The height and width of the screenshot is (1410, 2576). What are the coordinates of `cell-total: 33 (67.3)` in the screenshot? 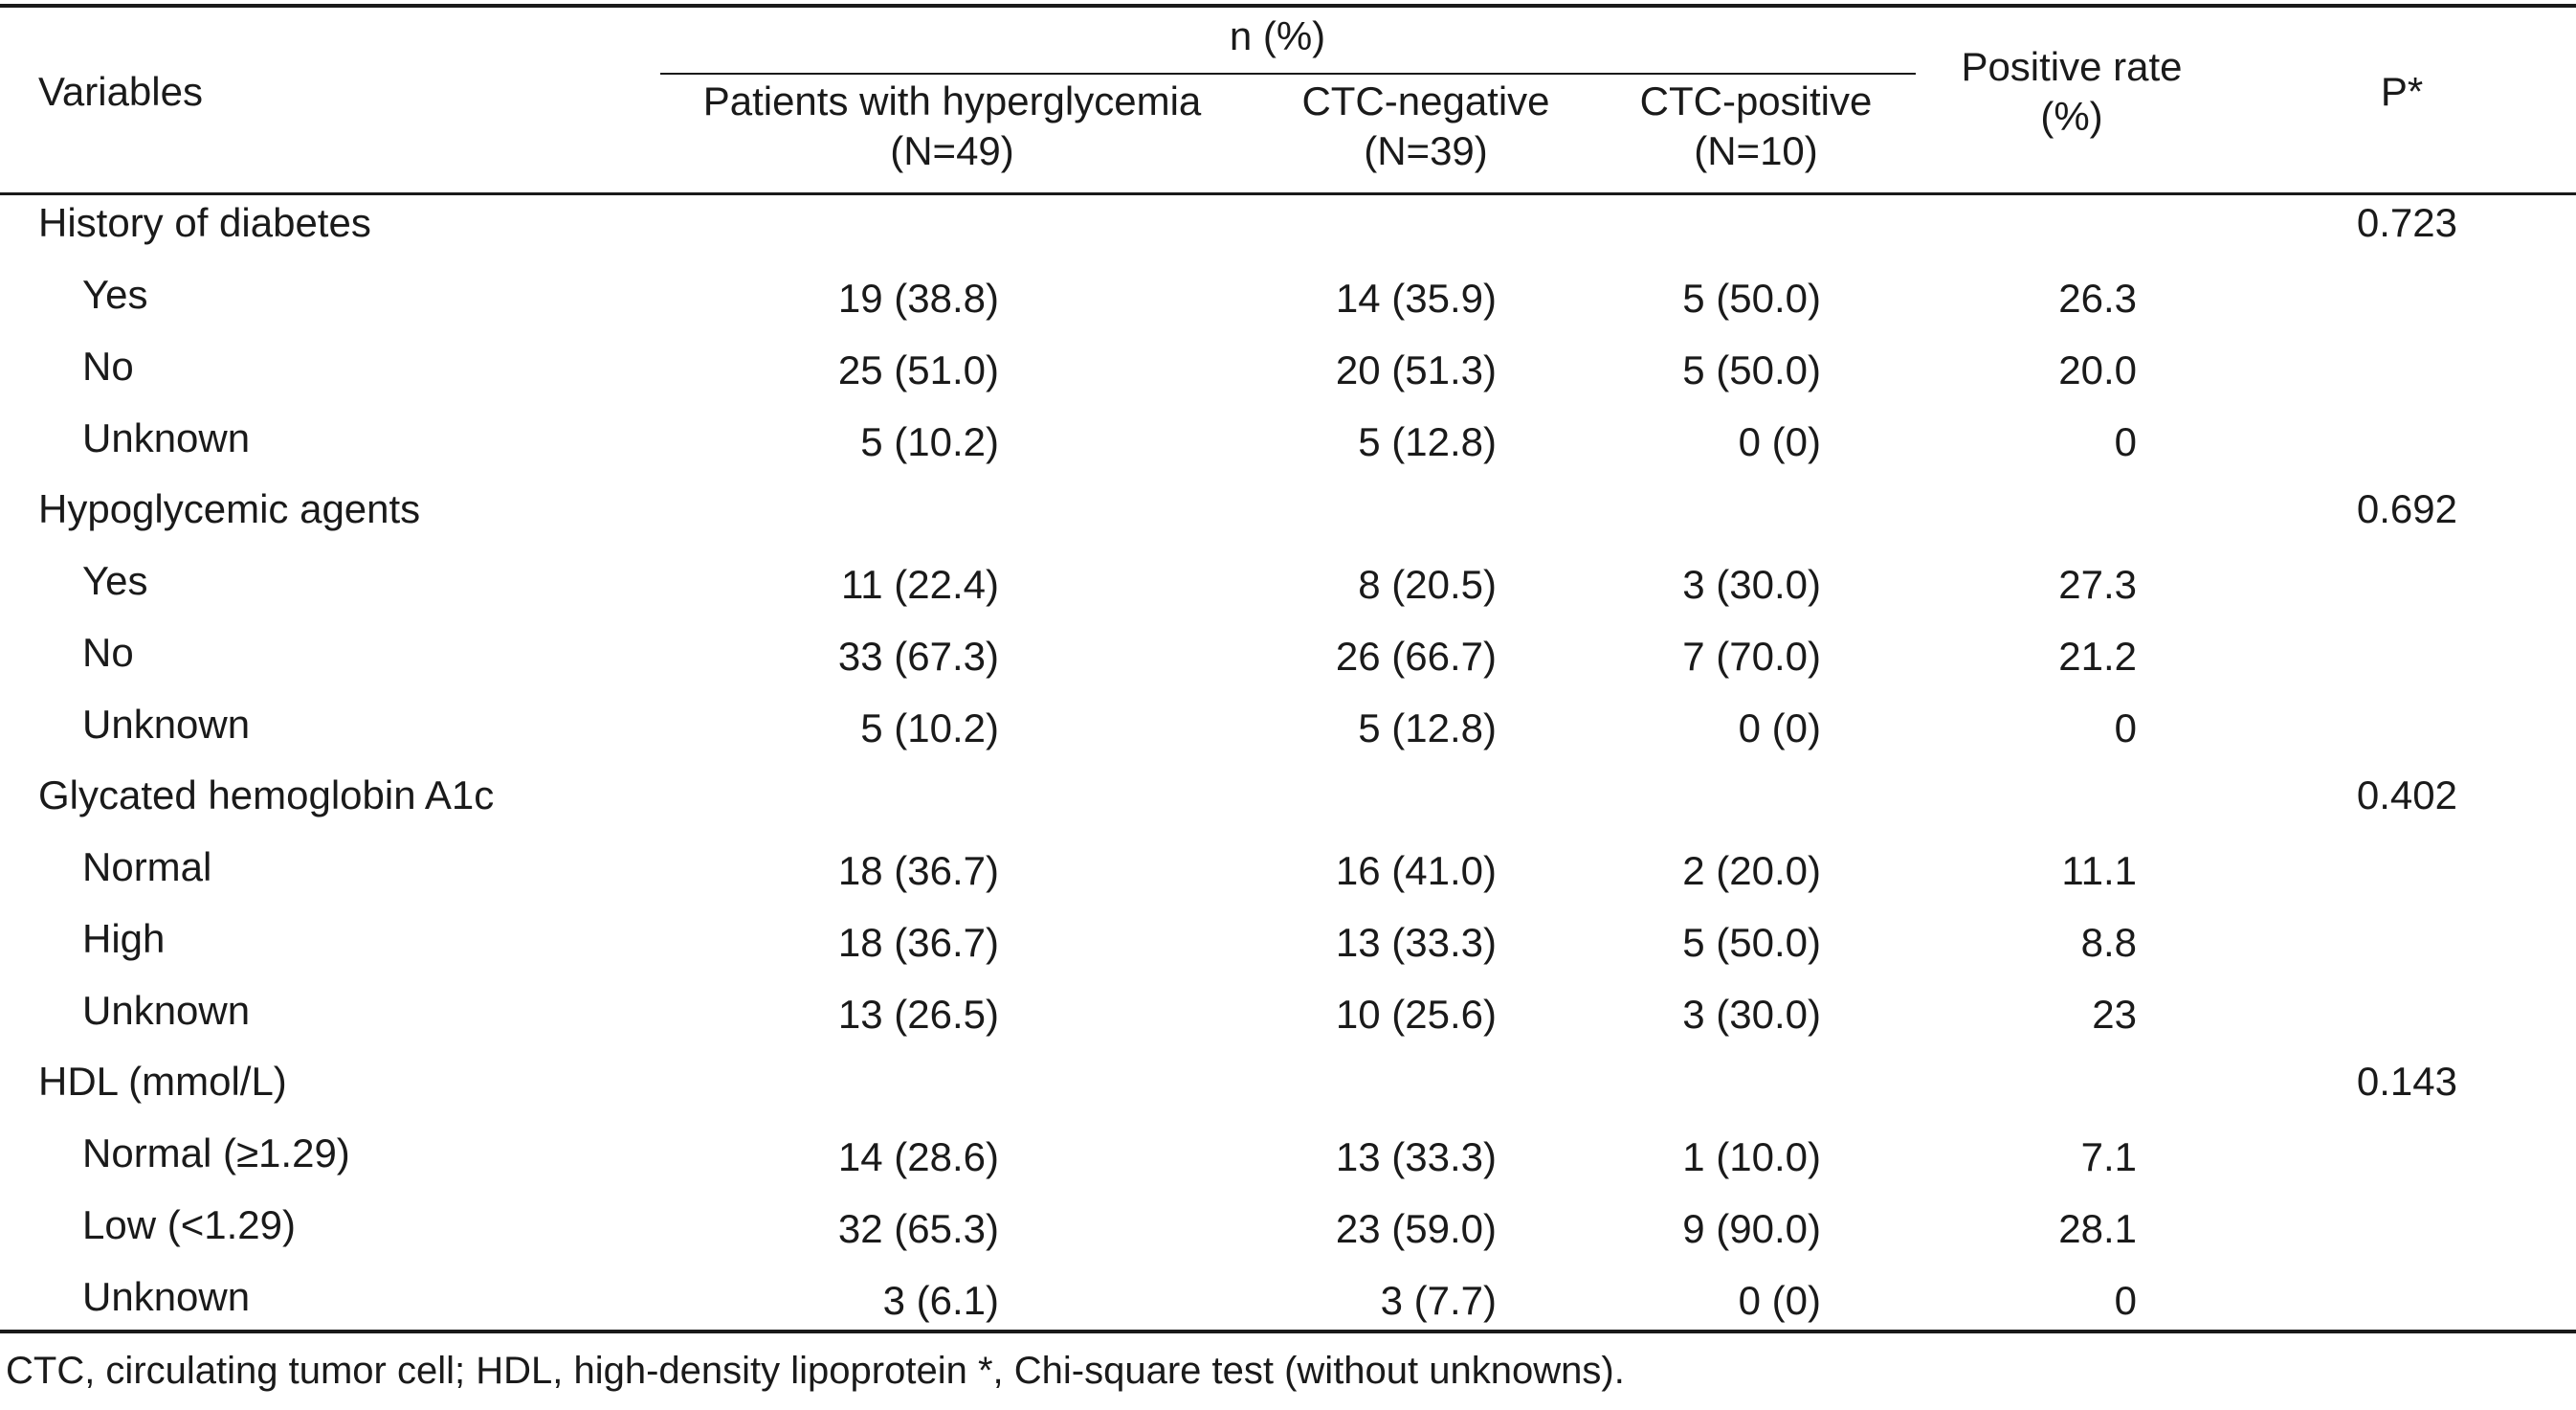 It's located at (918, 656).